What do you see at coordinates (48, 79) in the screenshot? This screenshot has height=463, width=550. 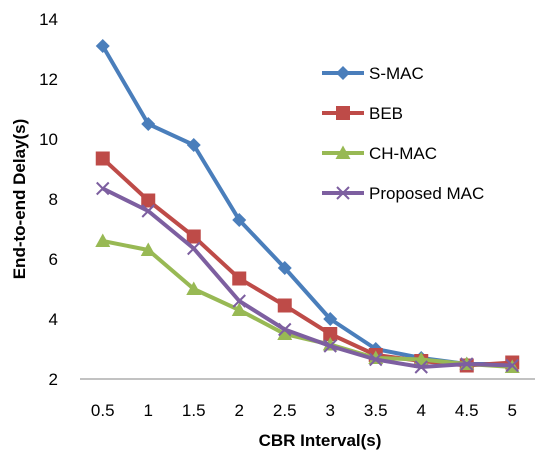 I see `y-tick-label: 12` at bounding box center [48, 79].